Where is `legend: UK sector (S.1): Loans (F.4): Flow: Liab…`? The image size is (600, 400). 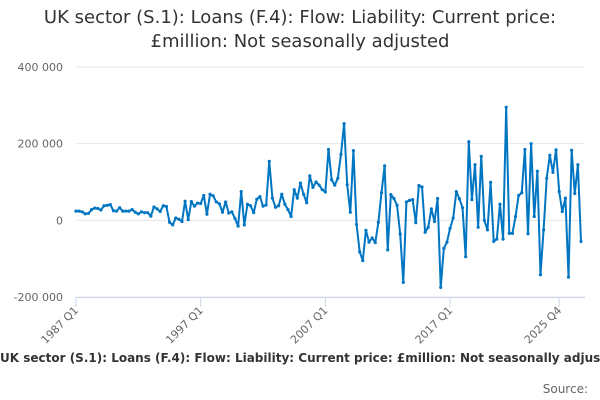
legend: UK sector (S.1): Loans (F.4): Flow: Liab… is located at coordinates (300, 360).